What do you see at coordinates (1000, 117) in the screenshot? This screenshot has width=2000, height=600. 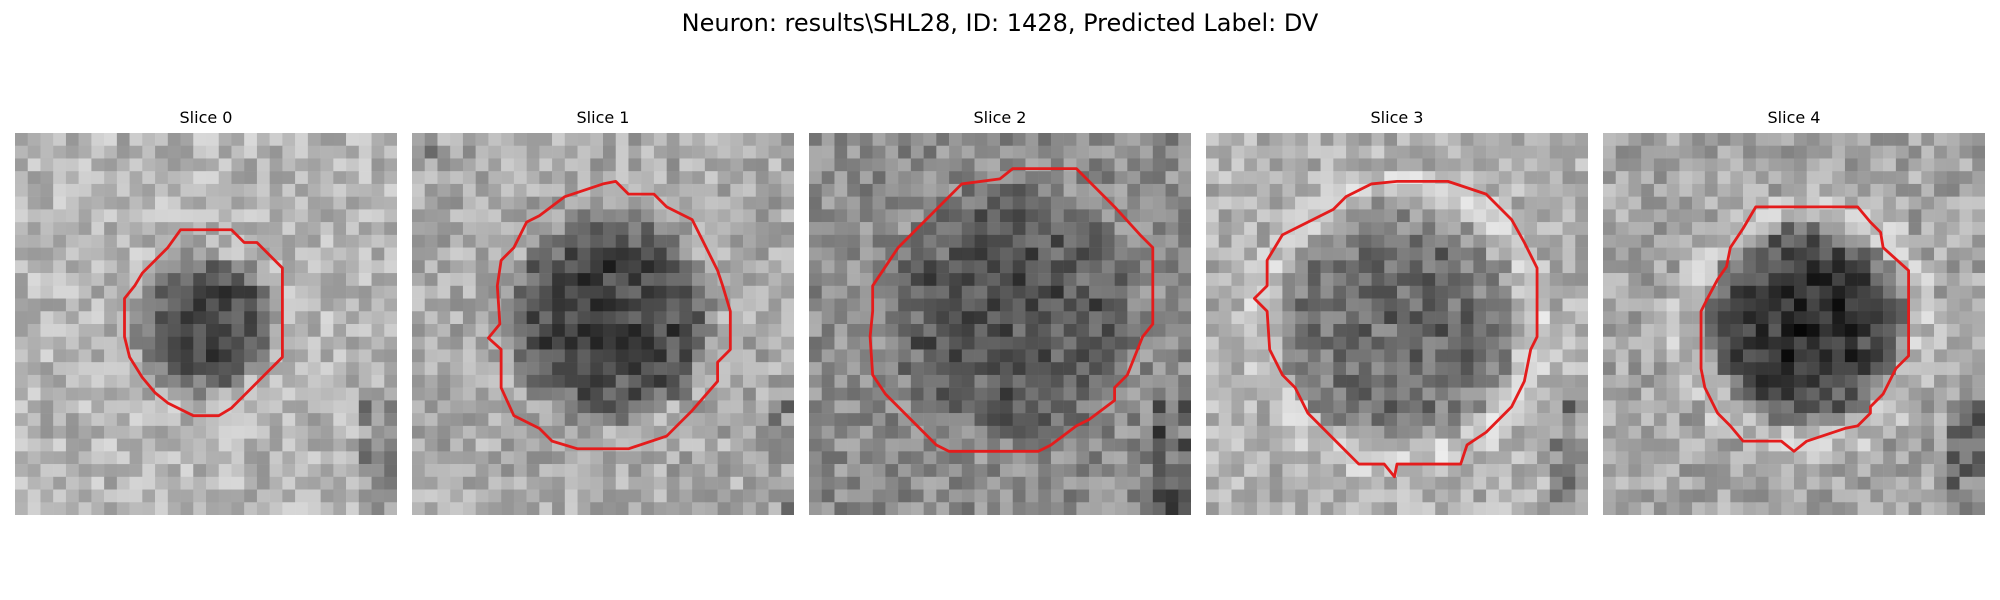 I see `slice-title: Slice 2` at bounding box center [1000, 117].